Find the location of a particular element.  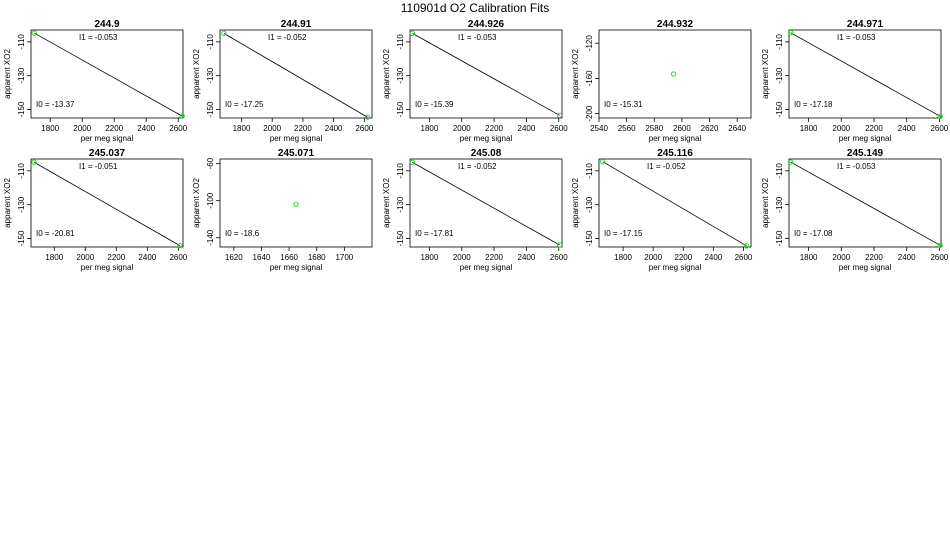

intercept-label: I0 = -13.37 is located at coordinates (55, 104).